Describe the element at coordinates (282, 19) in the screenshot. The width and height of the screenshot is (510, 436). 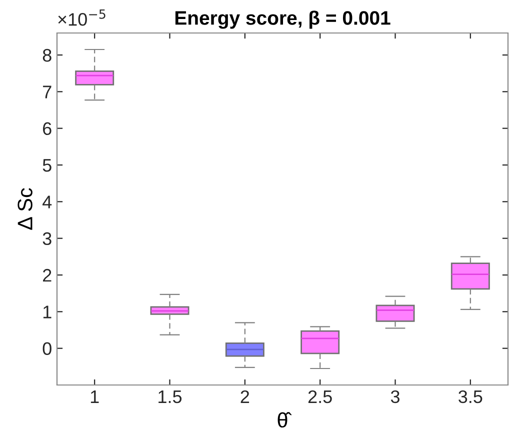
I see `chart-title: Energy score, β = 0.001` at that location.